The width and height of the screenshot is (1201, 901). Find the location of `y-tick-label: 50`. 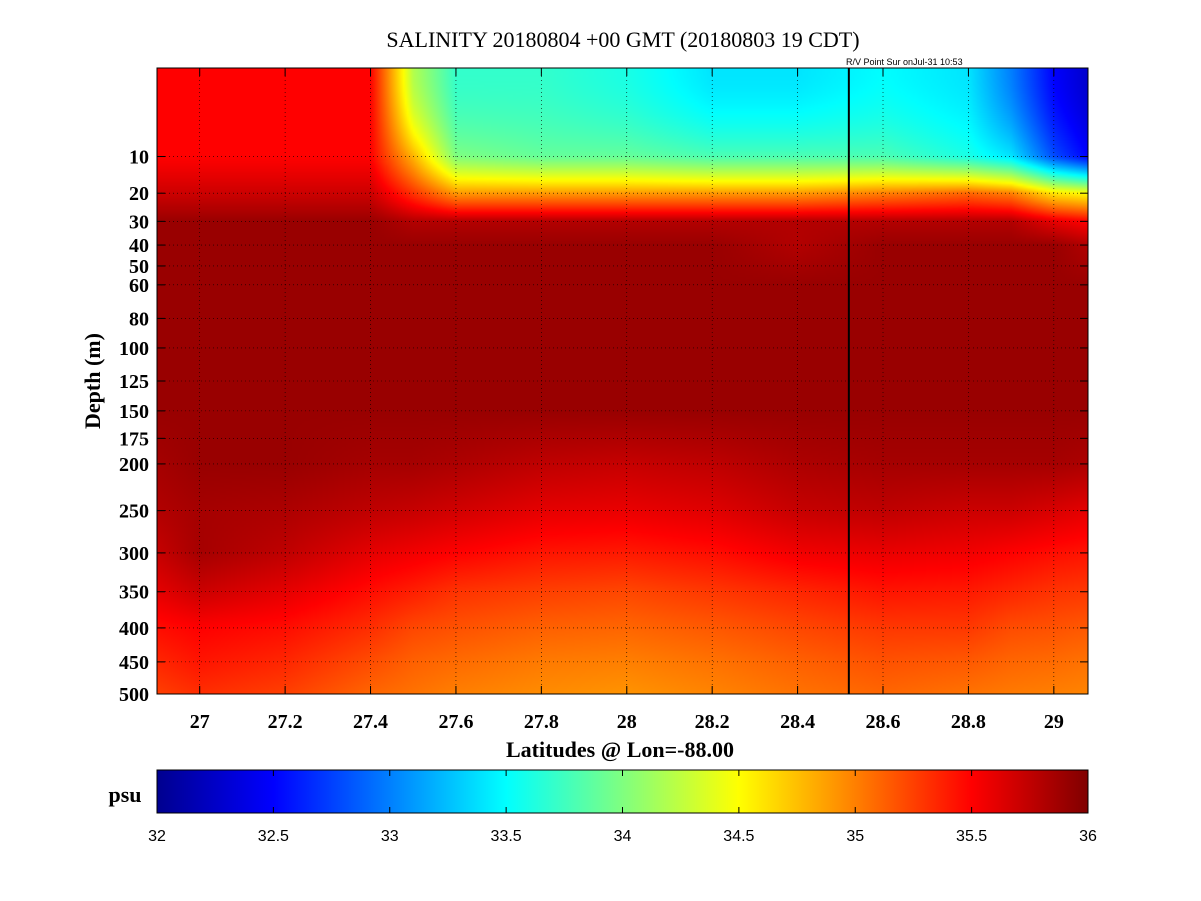

y-tick-label: 50 is located at coordinates (139, 267).